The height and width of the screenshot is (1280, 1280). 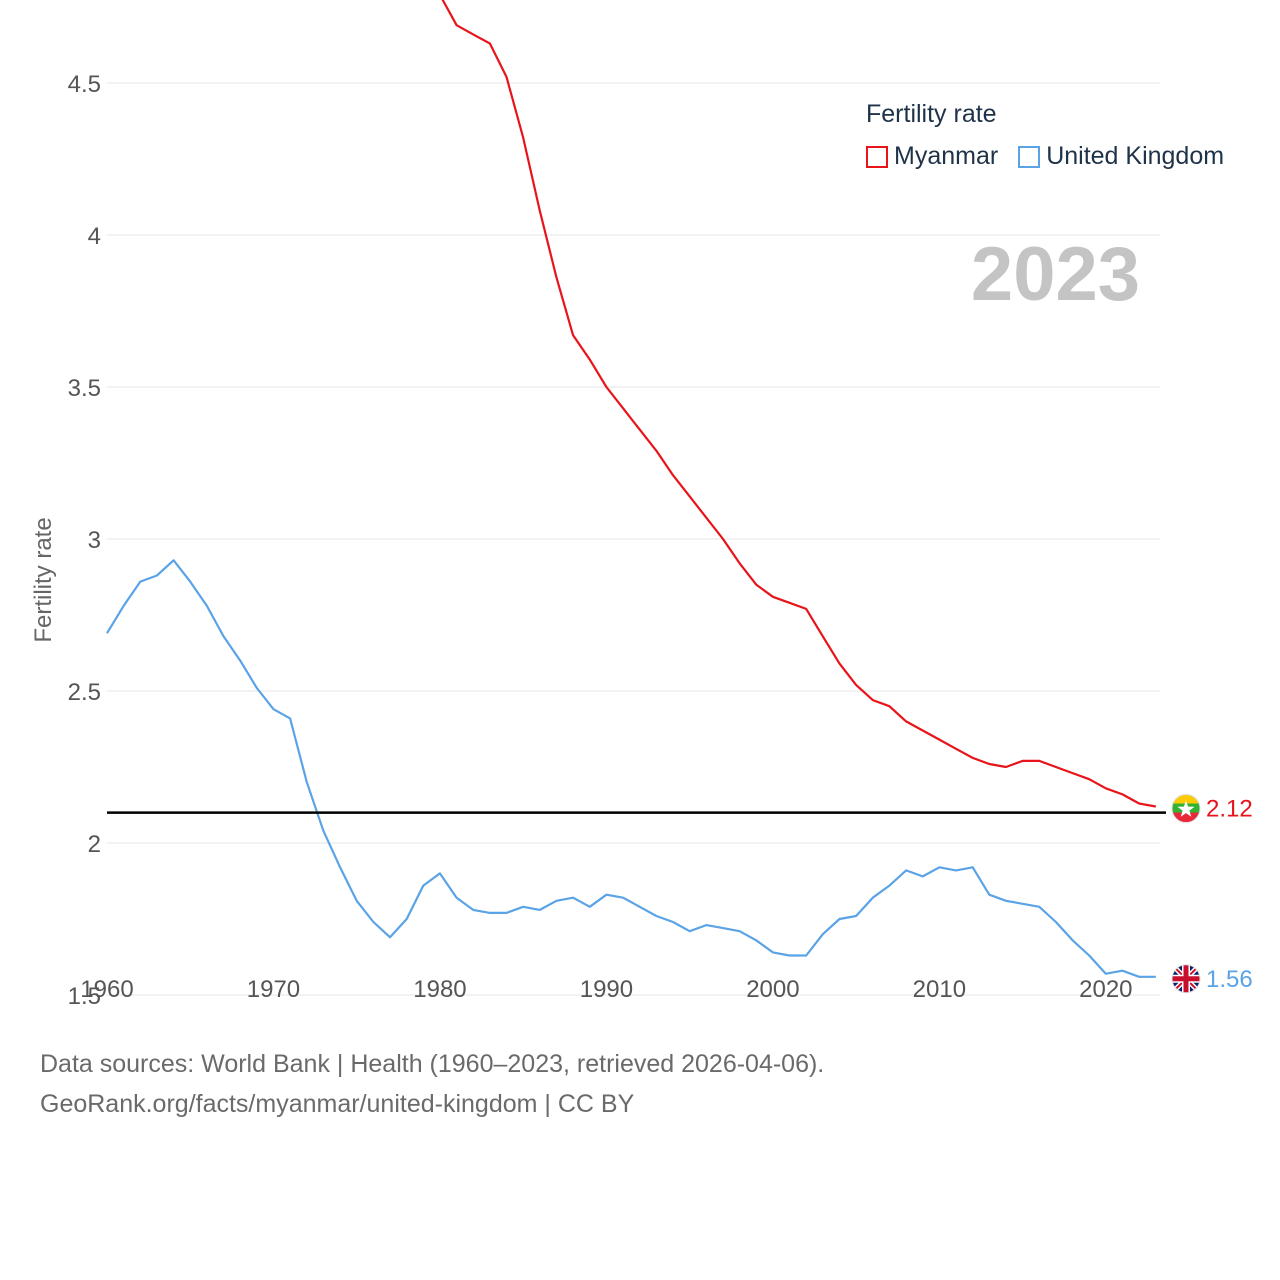 What do you see at coordinates (84, 388) in the screenshot?
I see `y-tick-label: 3.5` at bounding box center [84, 388].